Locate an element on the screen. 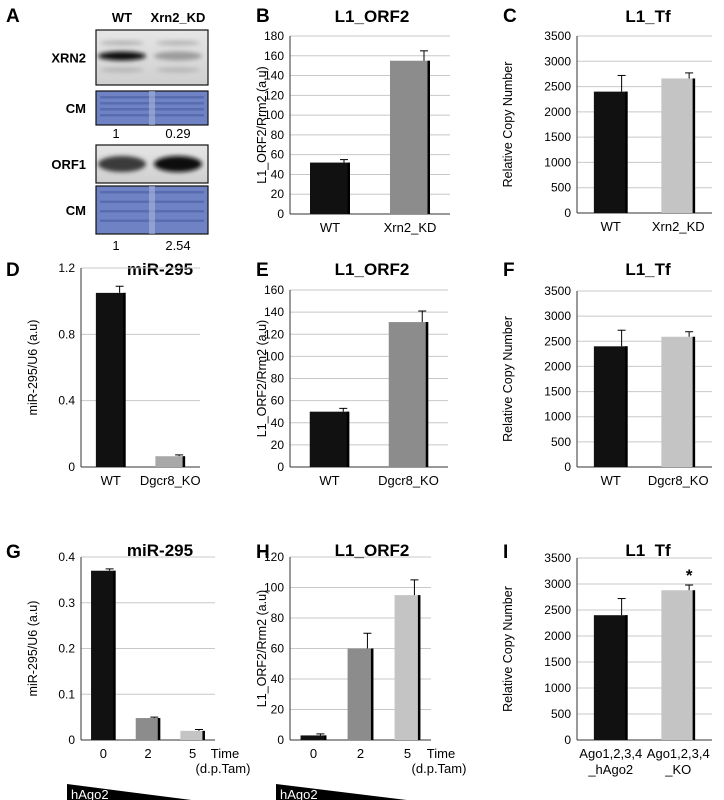 The width and height of the screenshot is (724, 800). y-tick-label: 500 is located at coordinates (561, 442).